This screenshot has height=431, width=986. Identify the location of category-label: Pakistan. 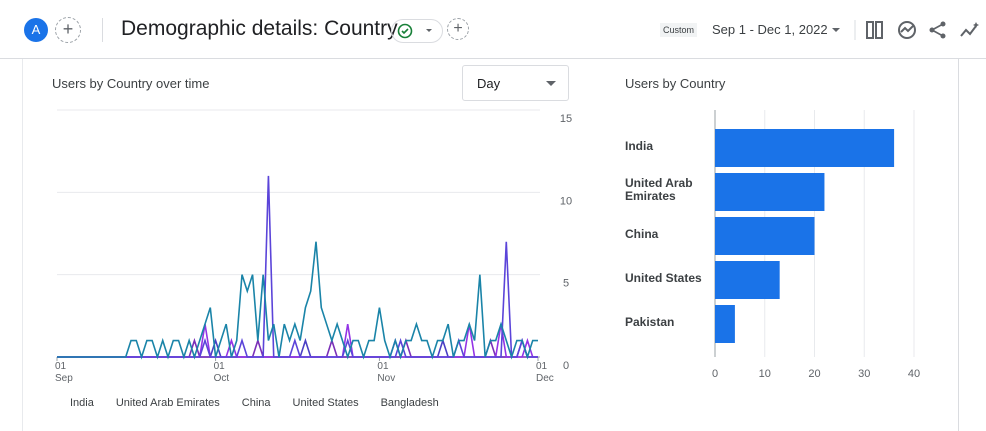
(650, 321).